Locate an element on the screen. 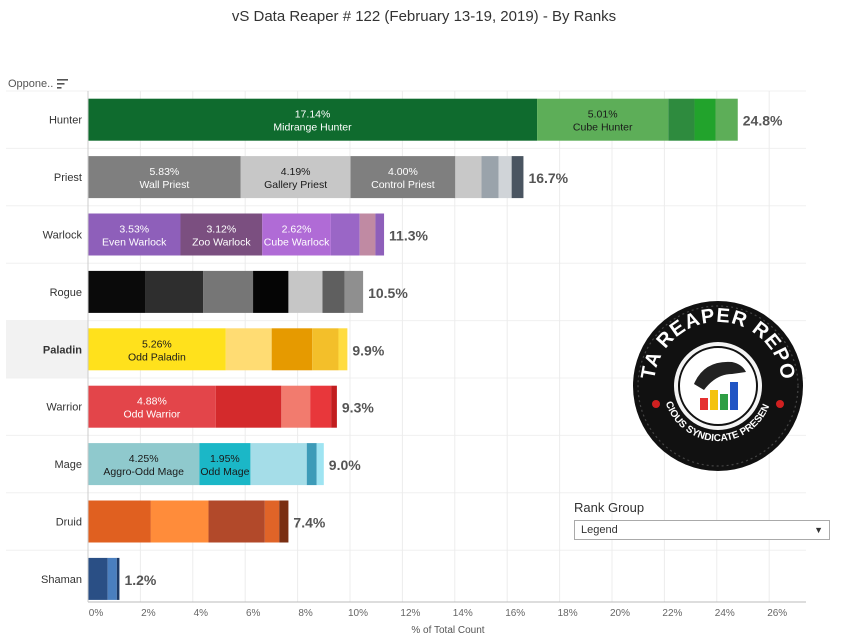  row-header: Oppone.. is located at coordinates (38, 84).